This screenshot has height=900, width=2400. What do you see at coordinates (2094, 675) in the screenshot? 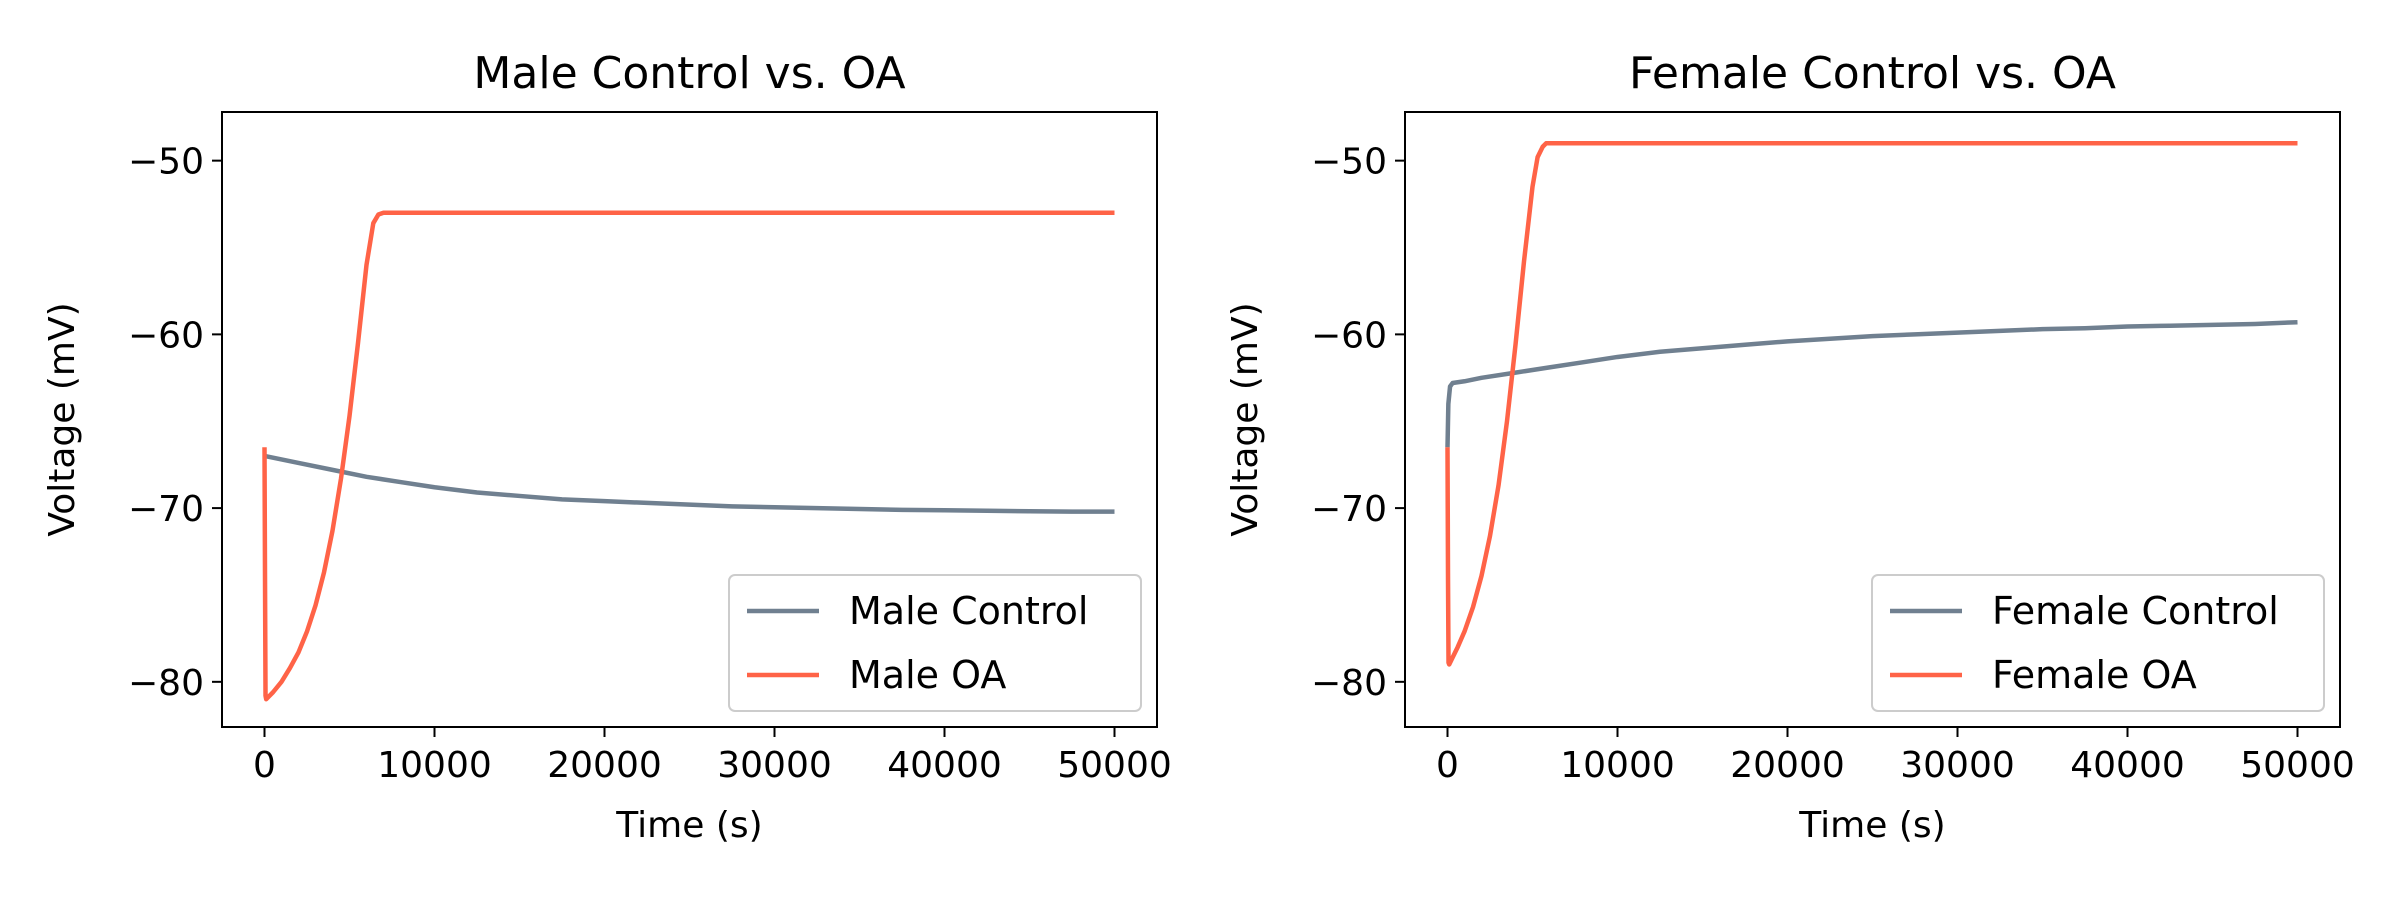
I see `legend-label-female-oa: Female OA` at bounding box center [2094, 675].